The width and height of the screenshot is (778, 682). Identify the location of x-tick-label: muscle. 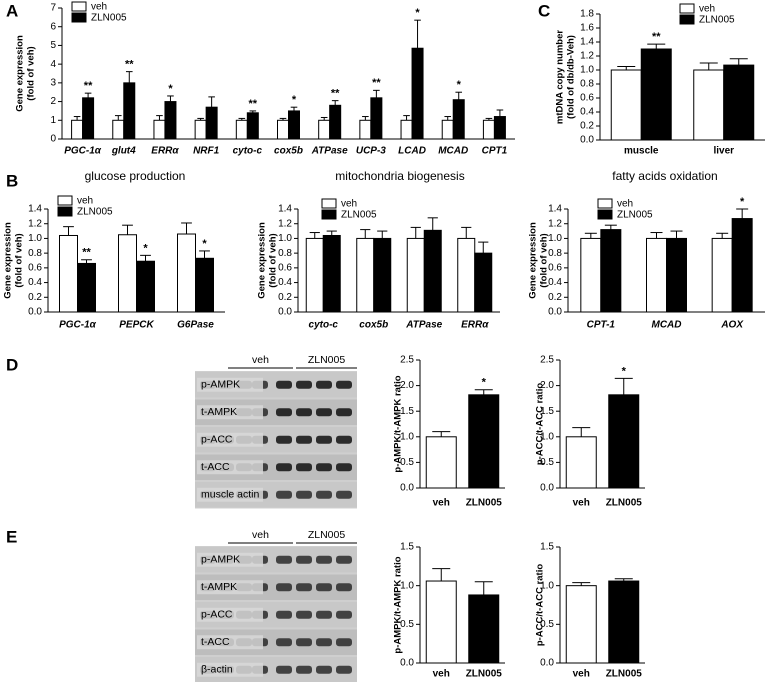
(641, 151).